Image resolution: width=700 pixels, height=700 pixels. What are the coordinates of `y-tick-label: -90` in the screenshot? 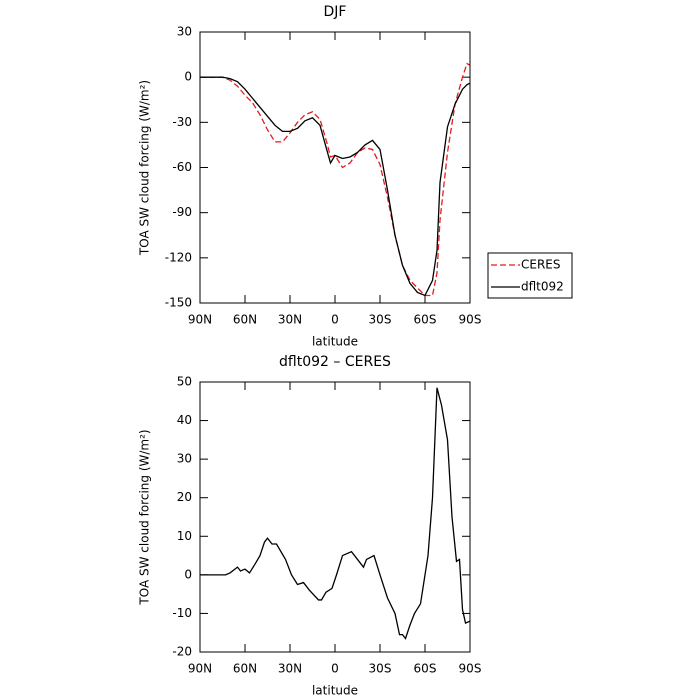 It's located at (182, 212).